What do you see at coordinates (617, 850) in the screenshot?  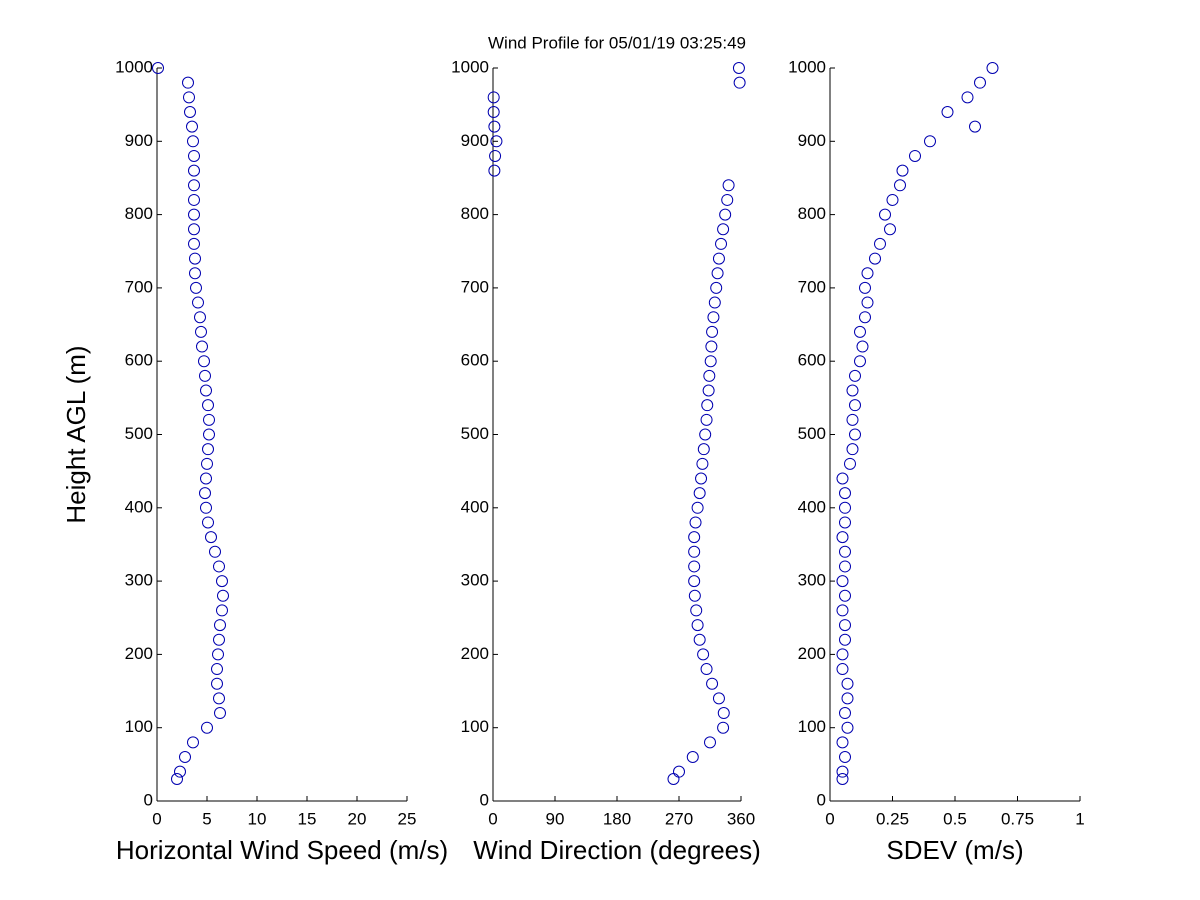 I see `x-axis-label: Wind Direction (degrees)` at bounding box center [617, 850].